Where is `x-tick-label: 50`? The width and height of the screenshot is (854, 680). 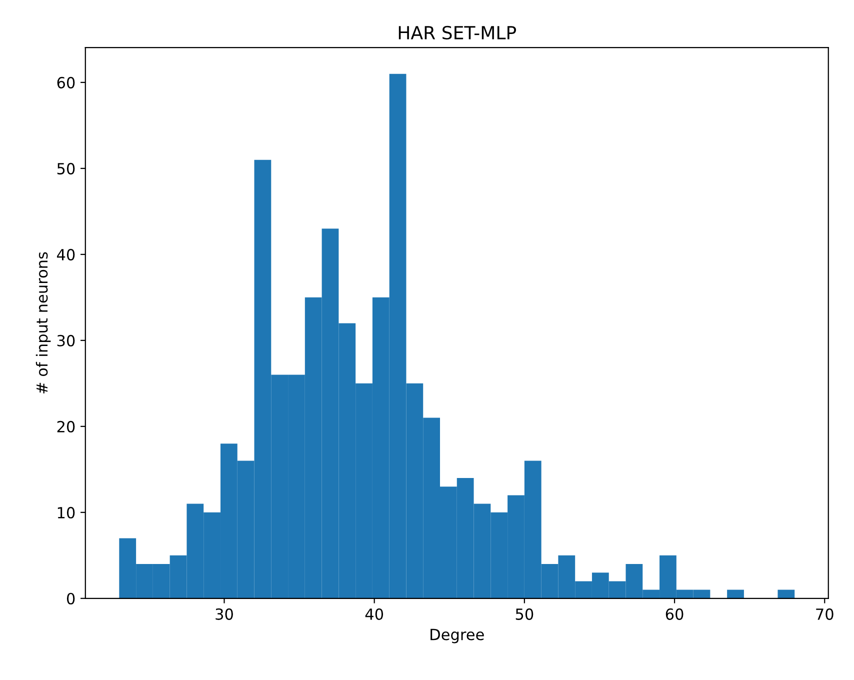
x-tick-label: 50 is located at coordinates (525, 614).